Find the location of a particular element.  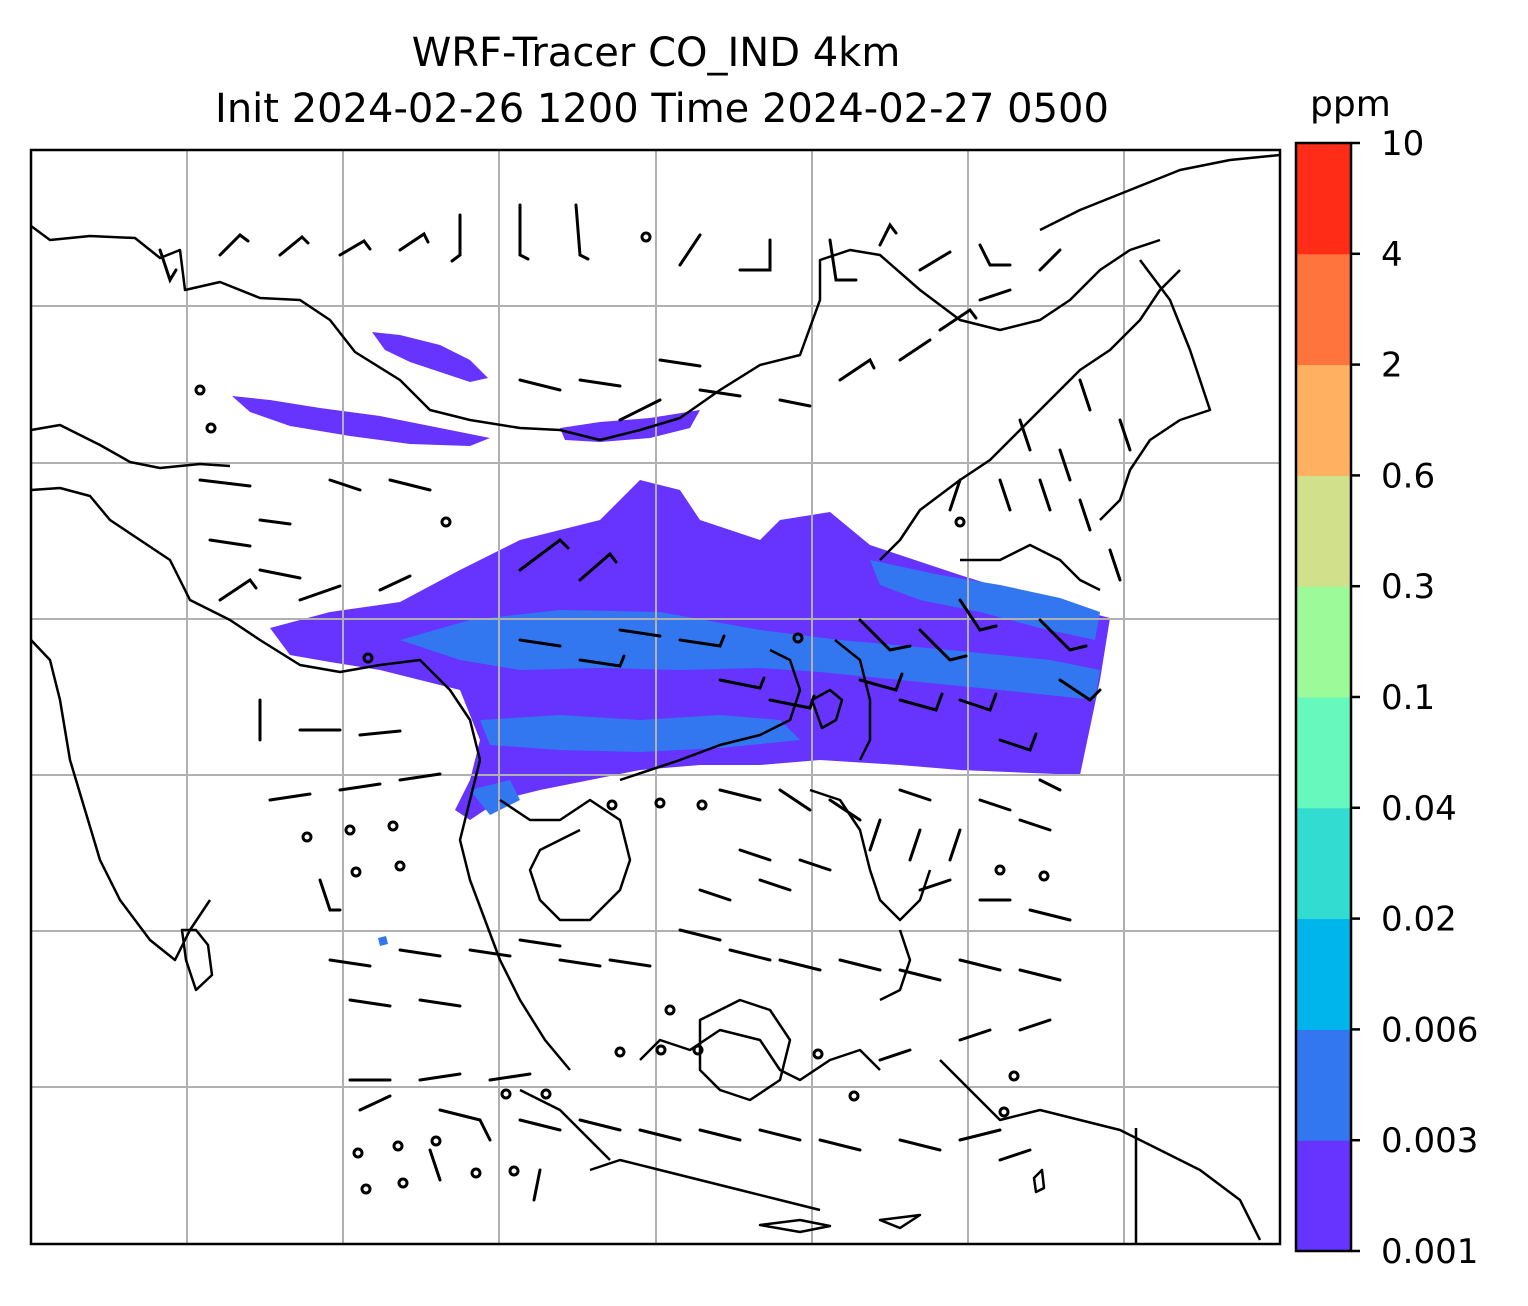

colorbar-tick-label: 0.3 is located at coordinates (1408, 587).